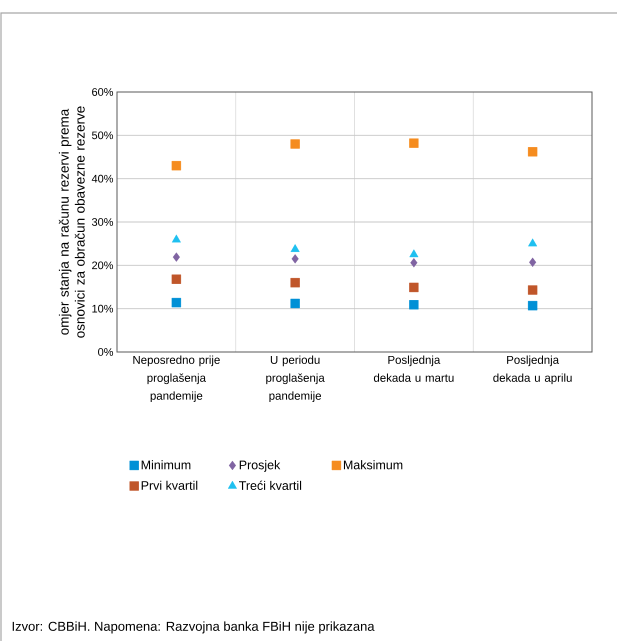 This screenshot has width=617, height=641. I want to click on x-tick-label: Neposredno prije proglašenja pandemije, so click(176, 379).